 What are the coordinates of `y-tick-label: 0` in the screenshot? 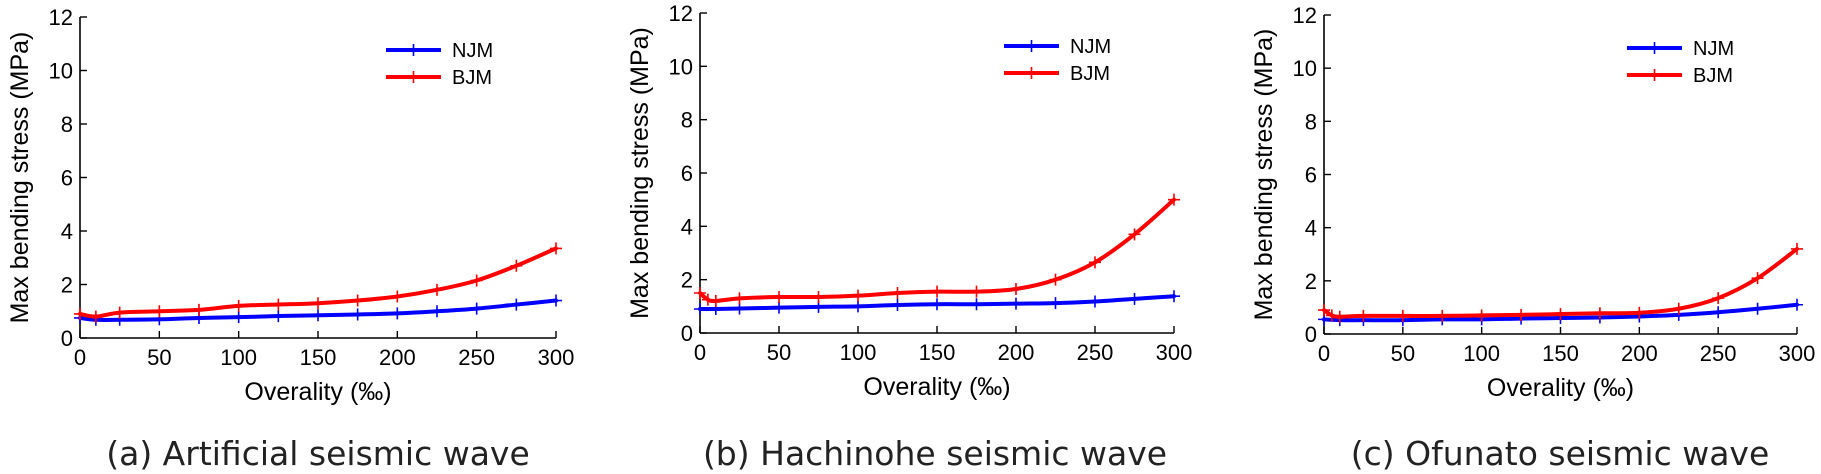 It's located at (67, 338).